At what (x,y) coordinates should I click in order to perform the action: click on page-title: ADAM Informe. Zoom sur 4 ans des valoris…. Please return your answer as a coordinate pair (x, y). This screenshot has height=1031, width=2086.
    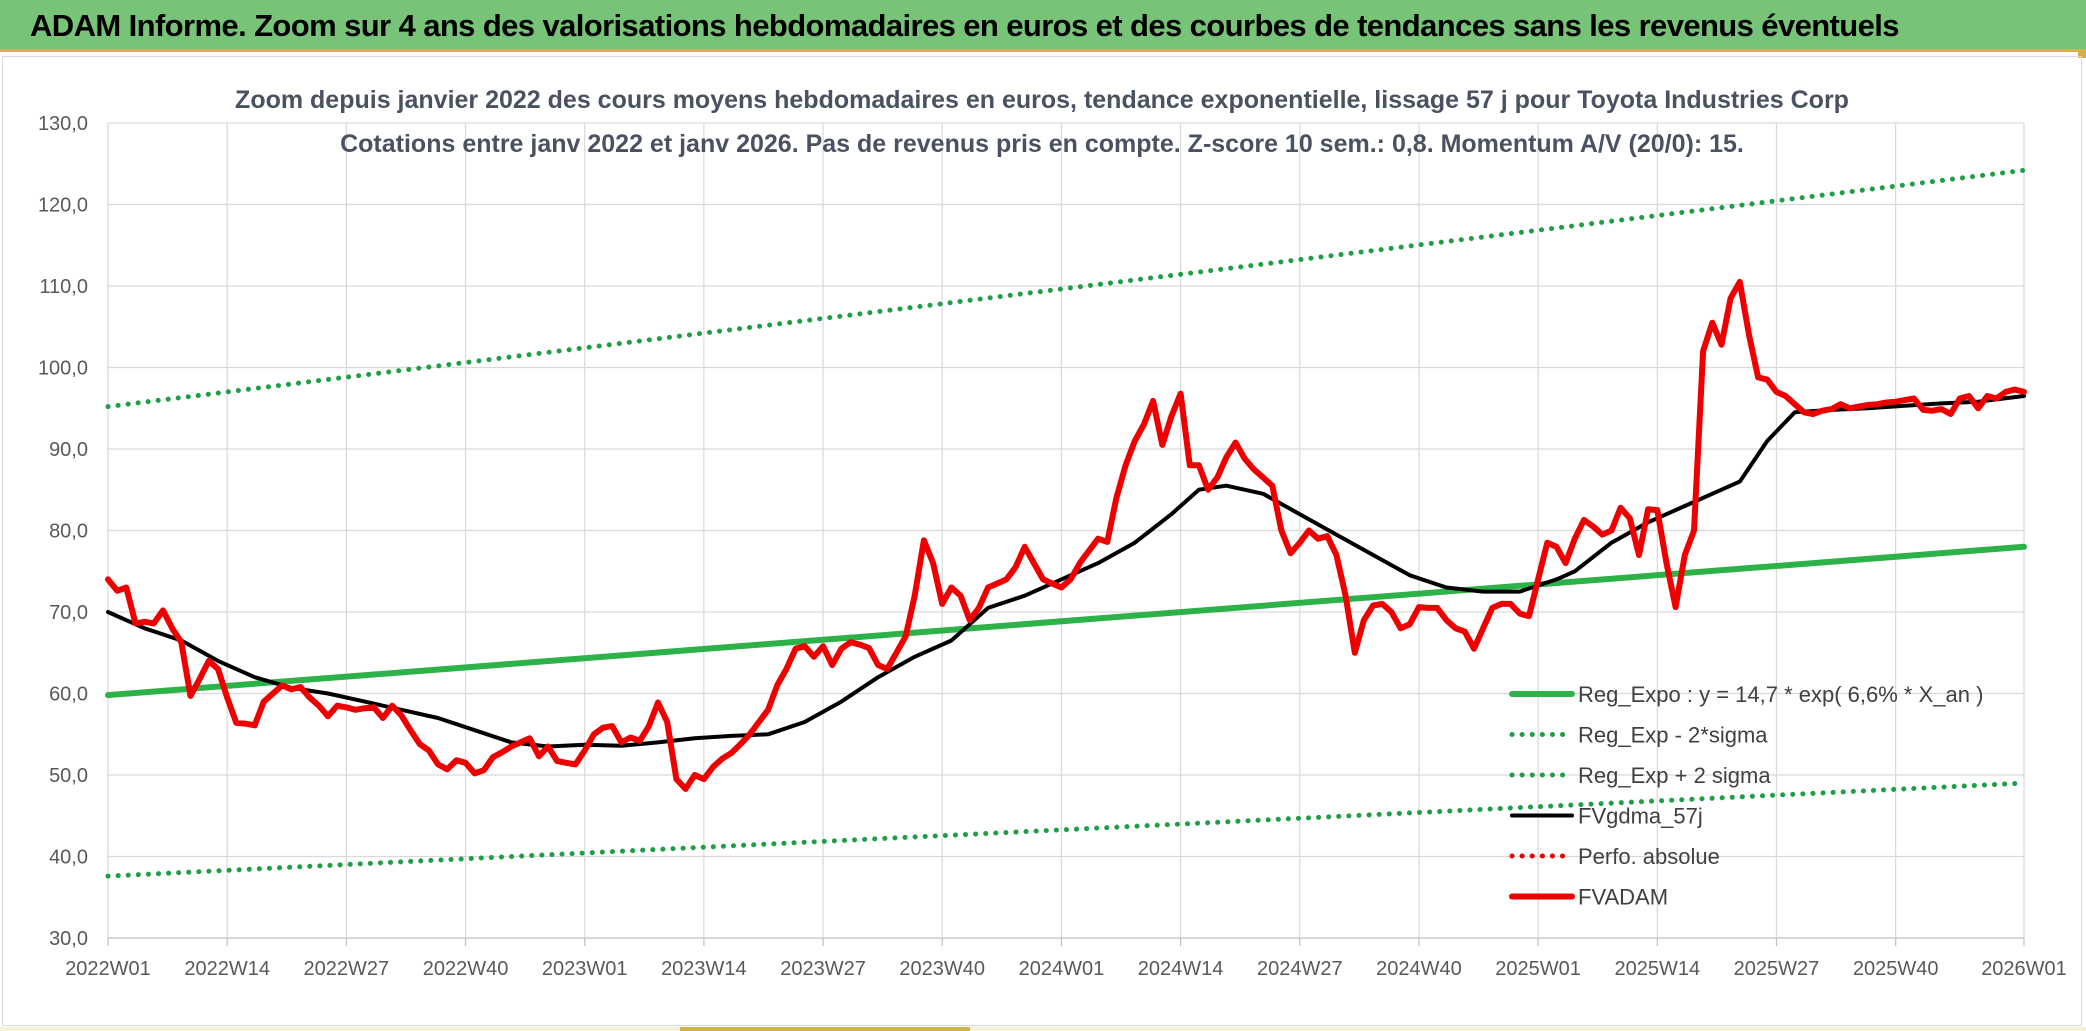
    Looking at the image, I should click on (965, 25).